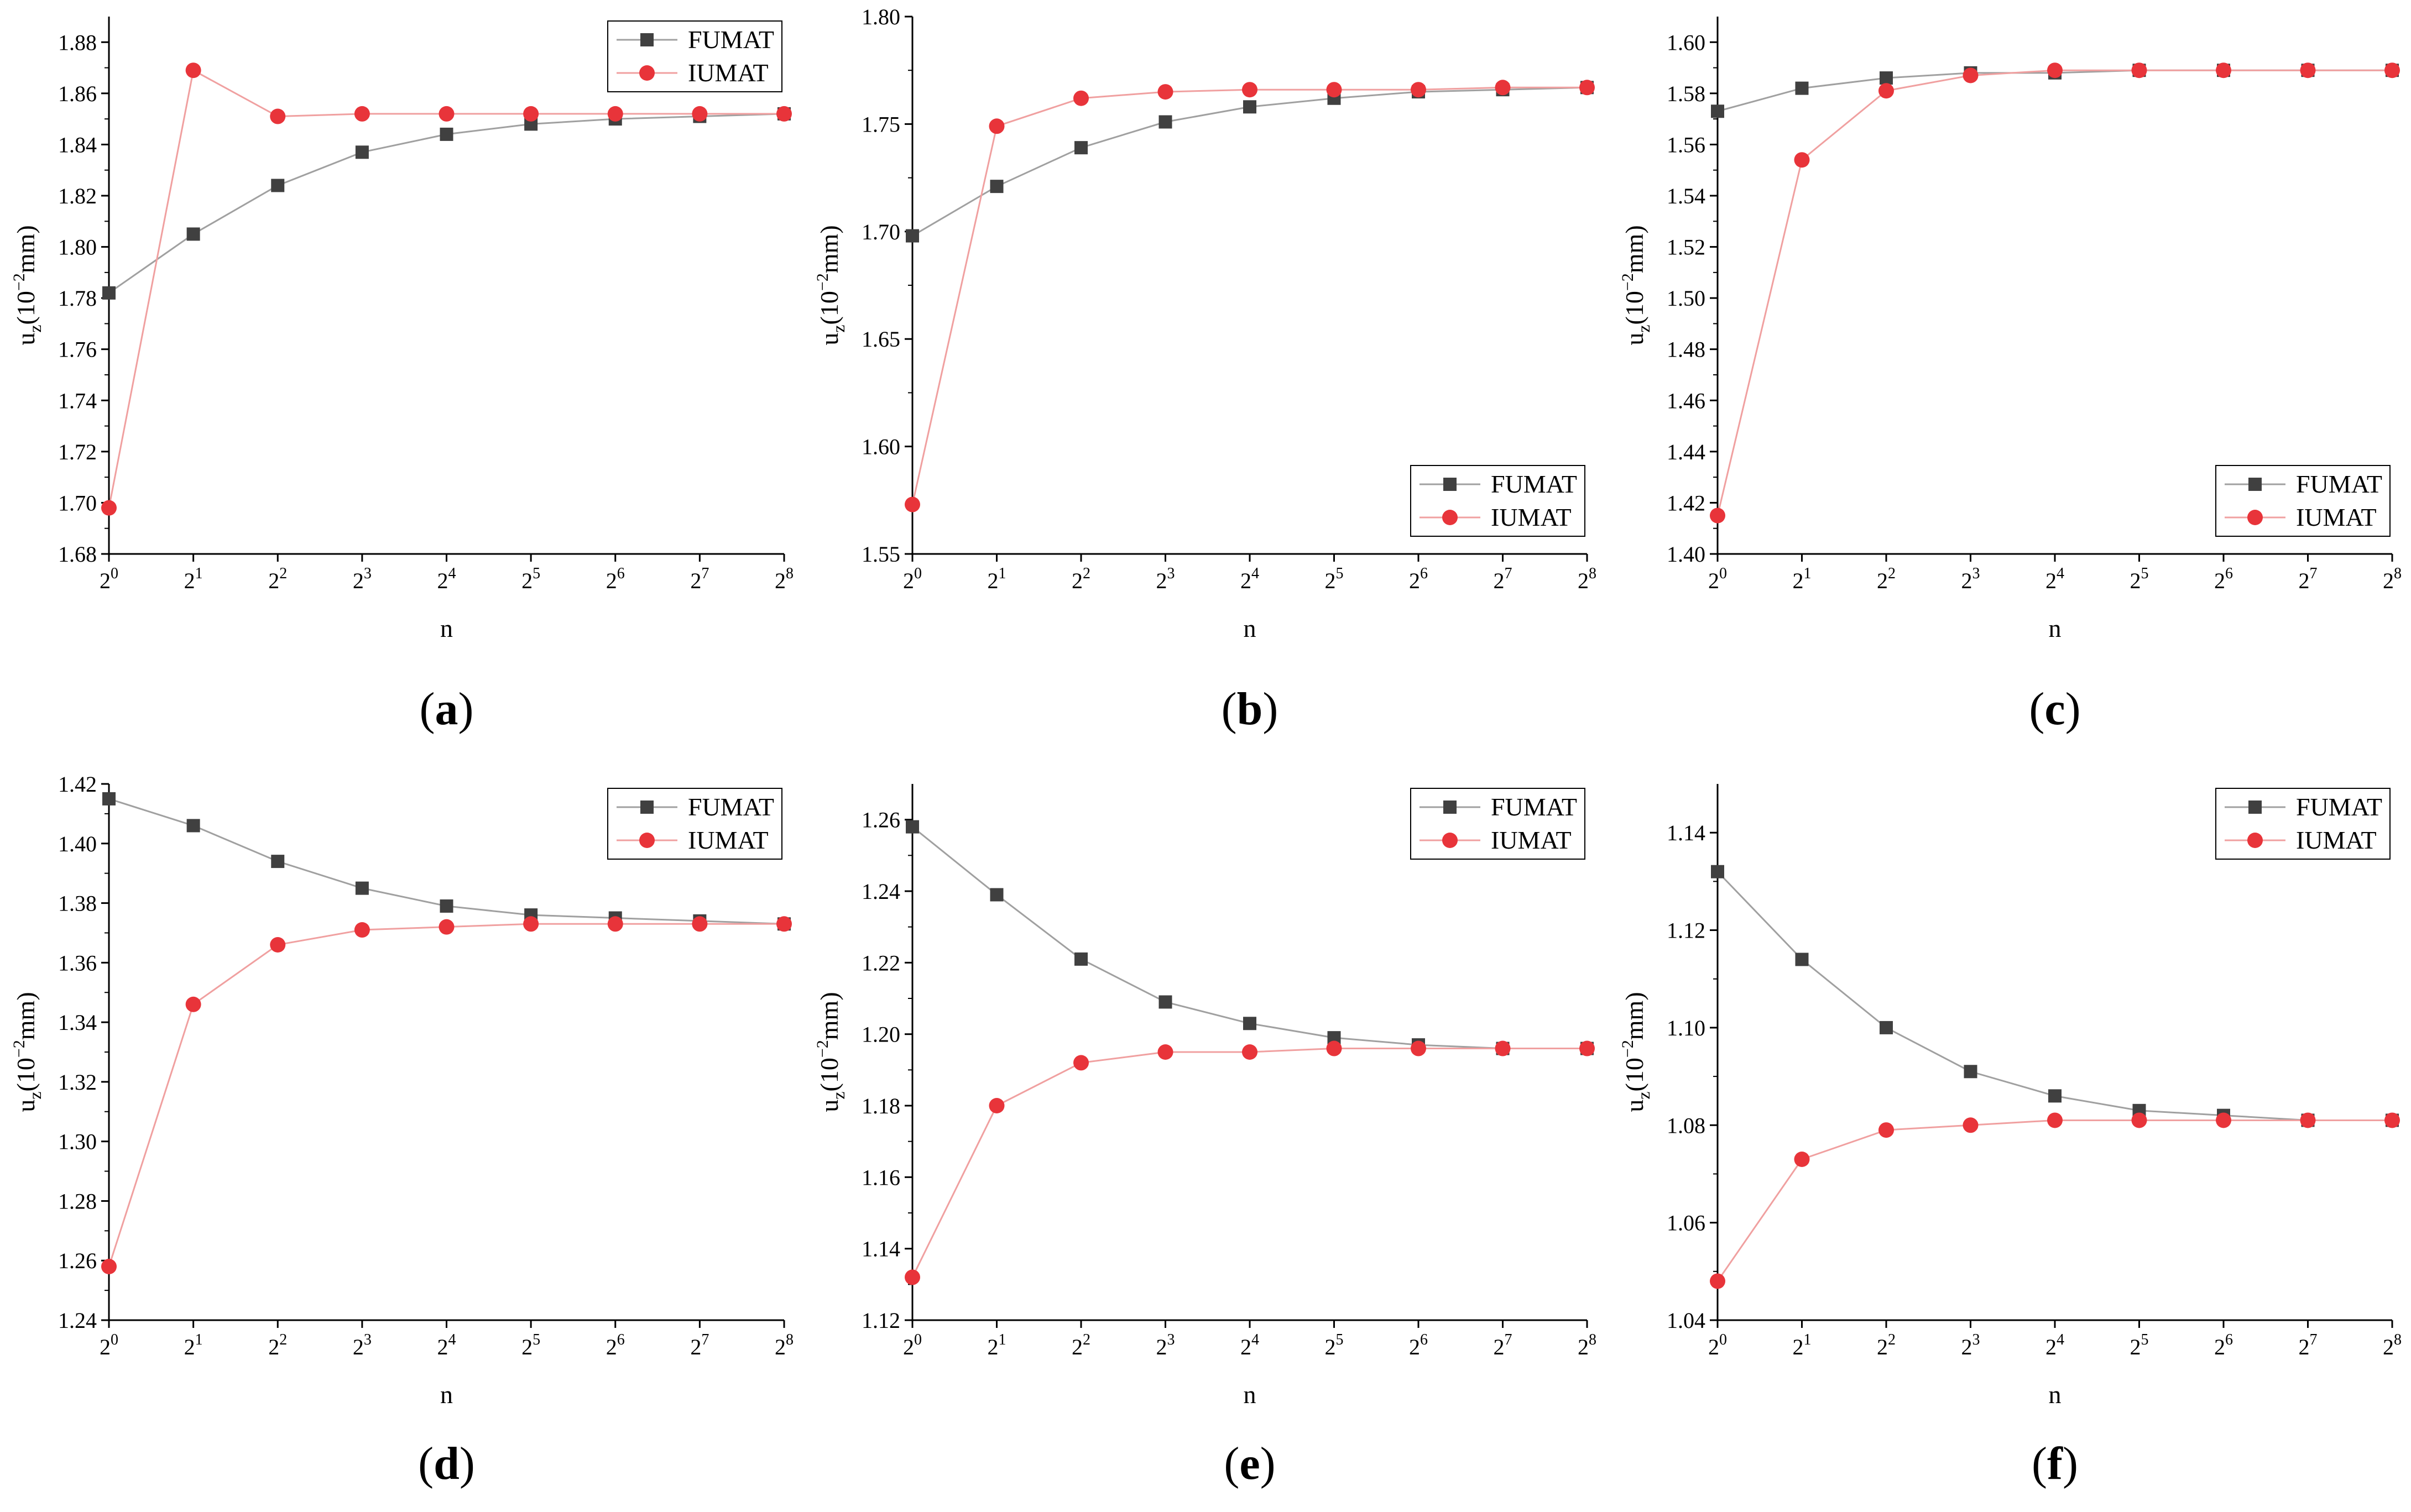  Describe the element at coordinates (2054, 996) in the screenshot. I see `series-line-fumat` at that location.